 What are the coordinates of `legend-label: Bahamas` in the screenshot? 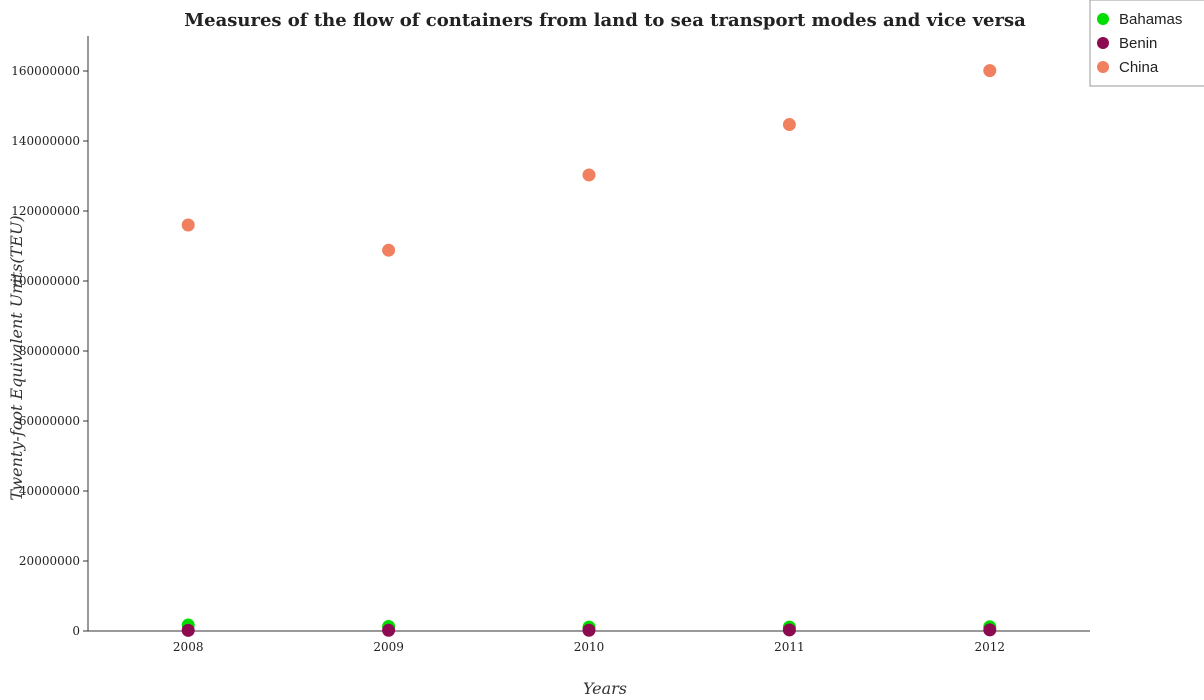 It's located at (1150, 19).